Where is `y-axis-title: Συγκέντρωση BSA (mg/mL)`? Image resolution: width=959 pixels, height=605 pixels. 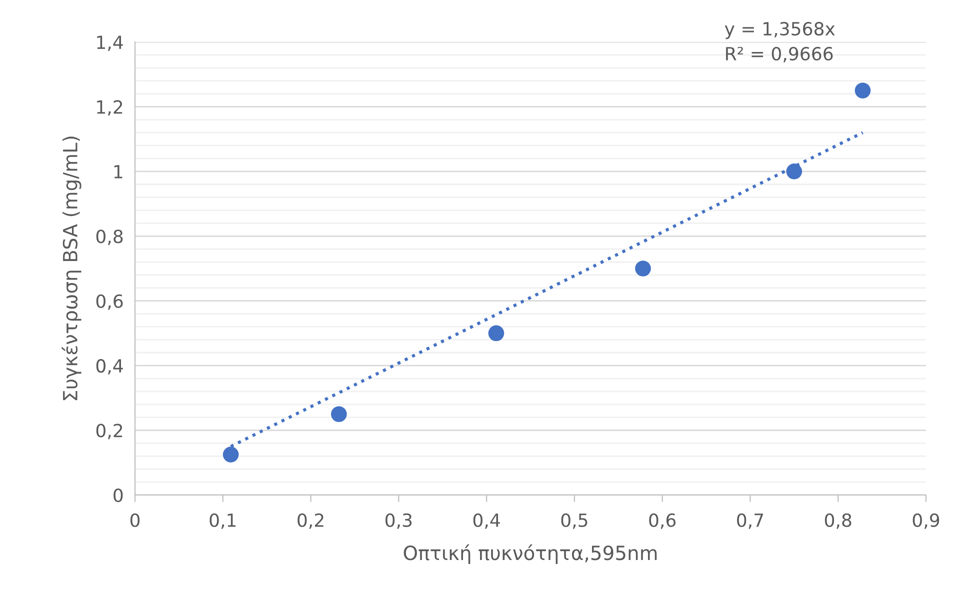
y-axis-title: Συγκέντρωση BSA (mg/mL) is located at coordinates (72, 268).